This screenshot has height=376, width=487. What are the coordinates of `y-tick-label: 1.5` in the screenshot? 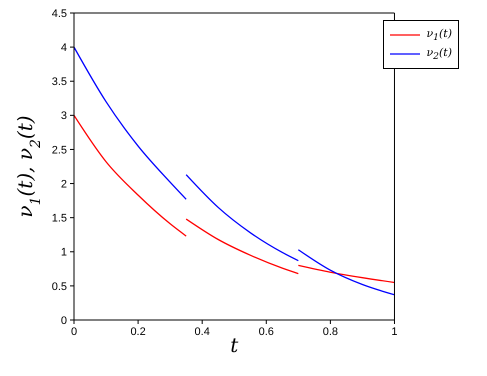 It's located at (59, 218).